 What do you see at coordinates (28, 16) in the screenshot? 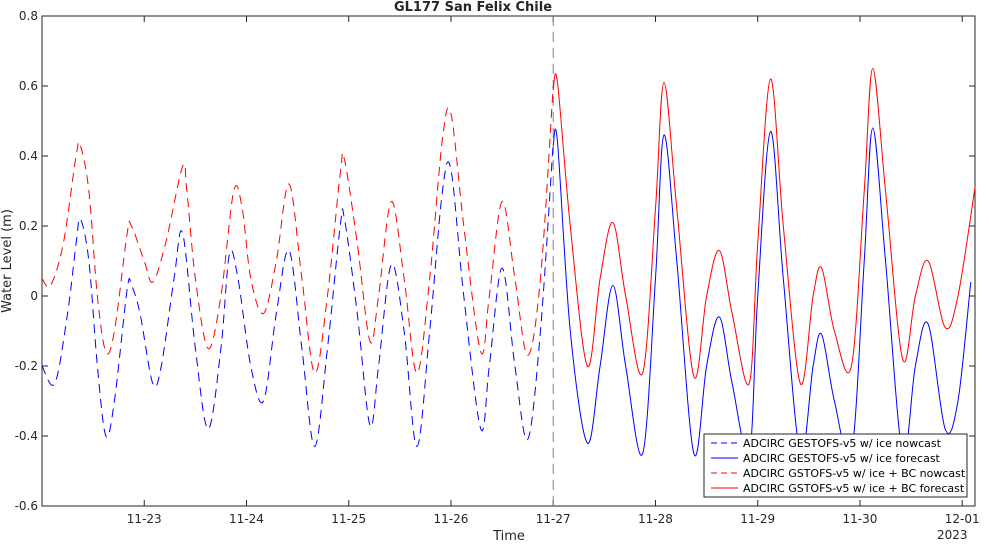
I see `y-tick-label: 0.8` at bounding box center [28, 16].